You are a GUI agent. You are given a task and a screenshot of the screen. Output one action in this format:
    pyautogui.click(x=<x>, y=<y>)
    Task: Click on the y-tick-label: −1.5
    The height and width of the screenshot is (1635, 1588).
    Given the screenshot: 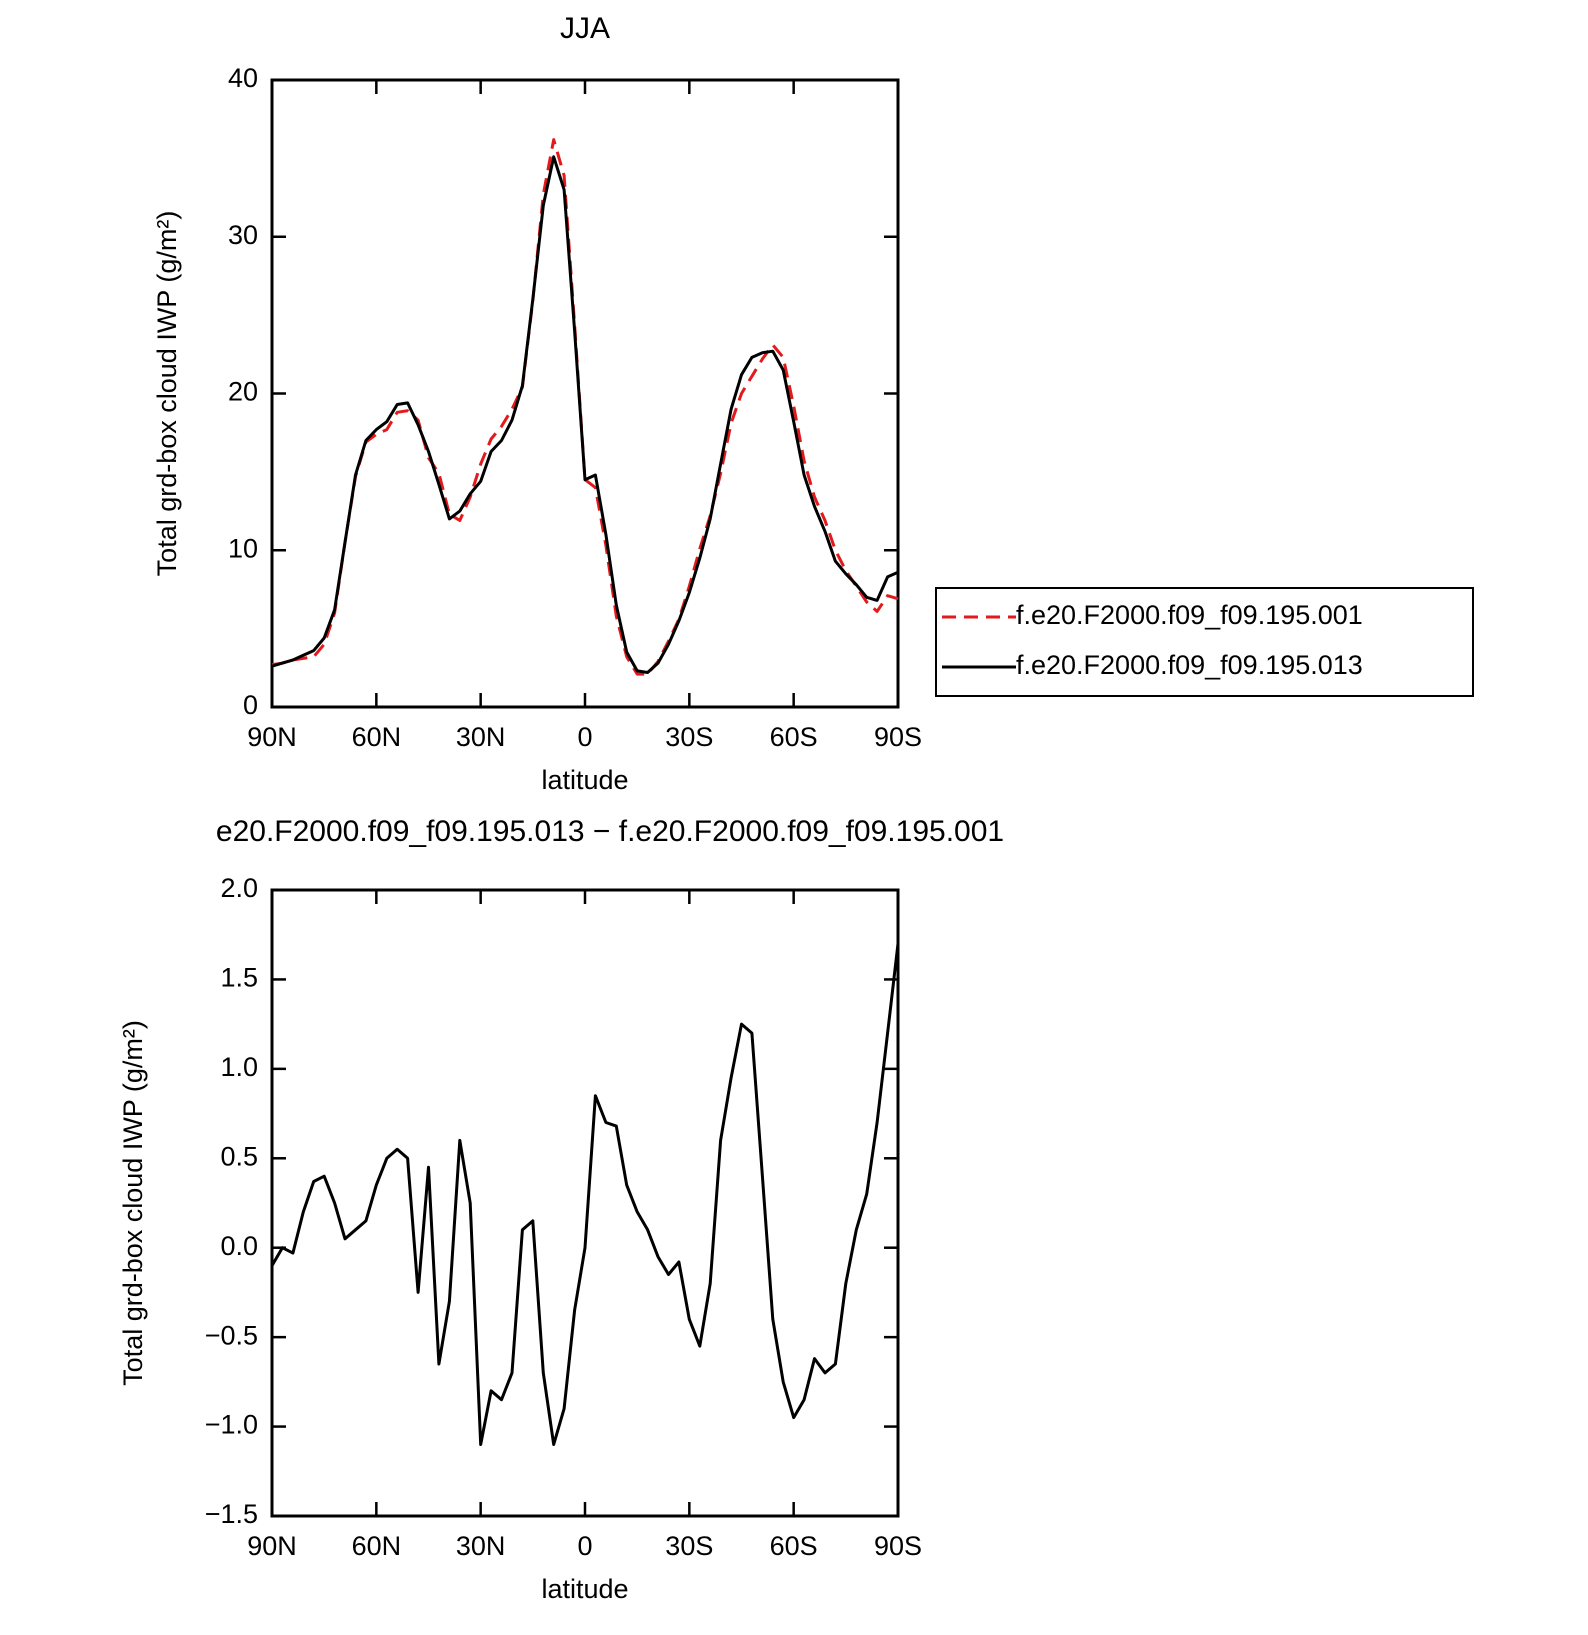 What is the action you would take?
    pyautogui.click(x=231, y=1514)
    